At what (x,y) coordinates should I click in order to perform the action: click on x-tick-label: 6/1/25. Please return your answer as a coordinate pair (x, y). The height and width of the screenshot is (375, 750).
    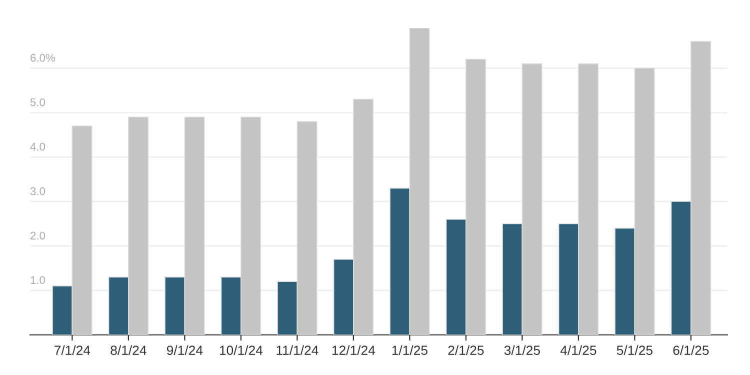
    Looking at the image, I should click on (691, 350).